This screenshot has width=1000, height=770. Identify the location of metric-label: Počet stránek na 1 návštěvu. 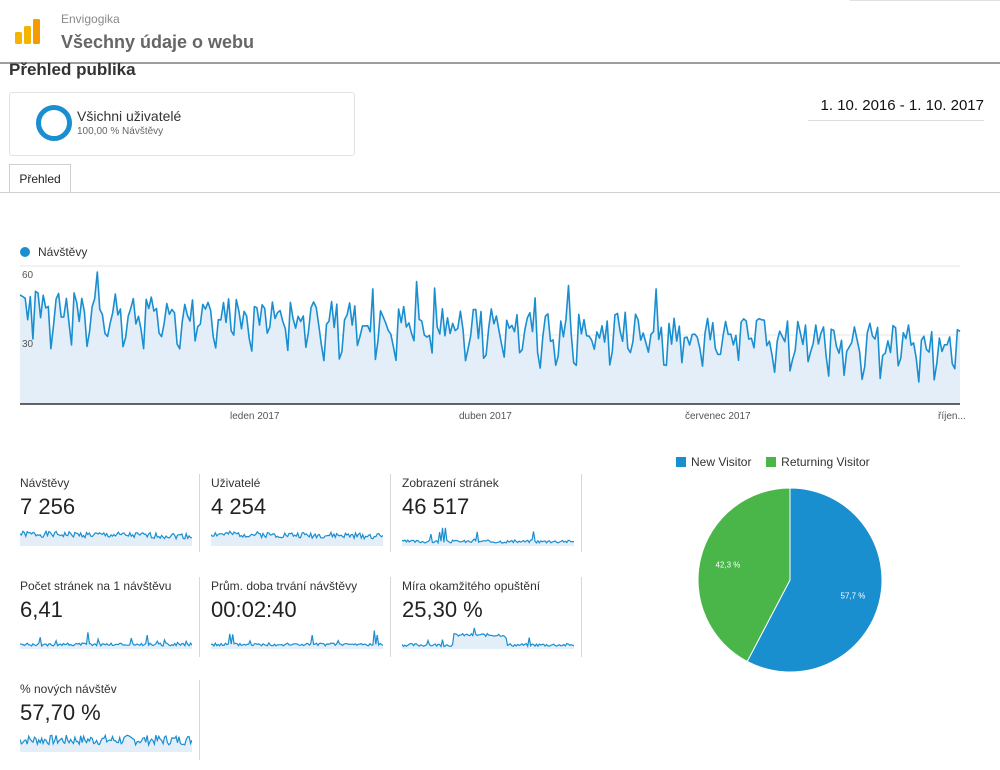
(96, 586).